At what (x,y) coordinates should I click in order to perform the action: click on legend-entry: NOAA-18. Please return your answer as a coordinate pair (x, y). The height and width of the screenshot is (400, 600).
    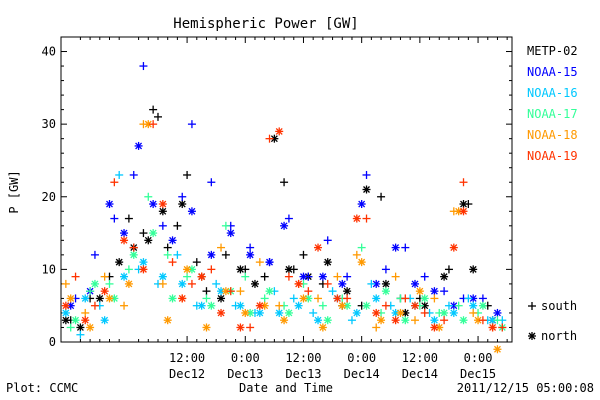
    Looking at the image, I should click on (552, 135).